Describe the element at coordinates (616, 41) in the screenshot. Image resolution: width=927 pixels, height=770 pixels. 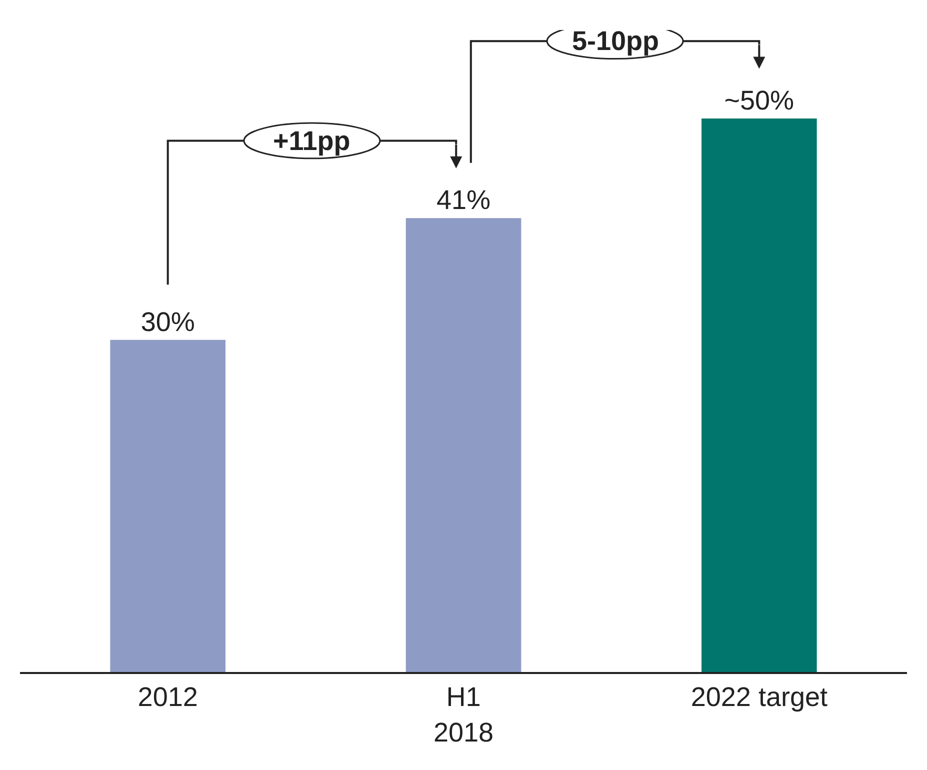
I see `text: 5-10pp` at that location.